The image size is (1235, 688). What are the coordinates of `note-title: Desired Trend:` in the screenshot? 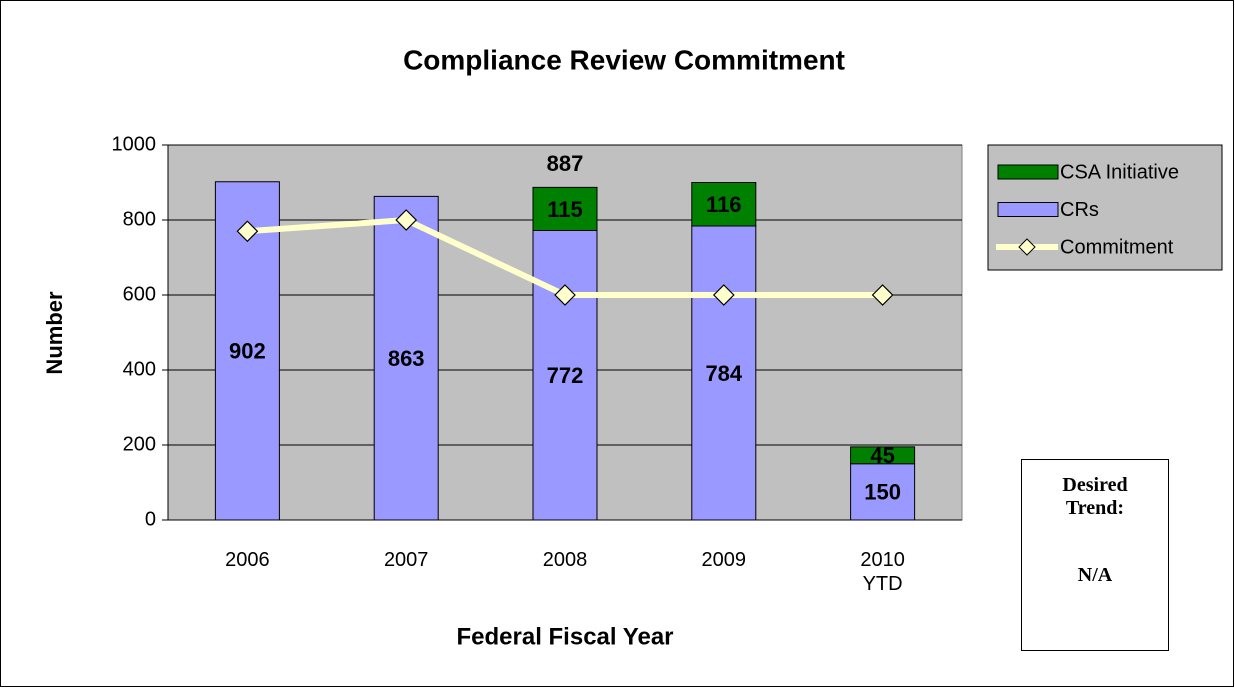 It's located at (1095, 496).